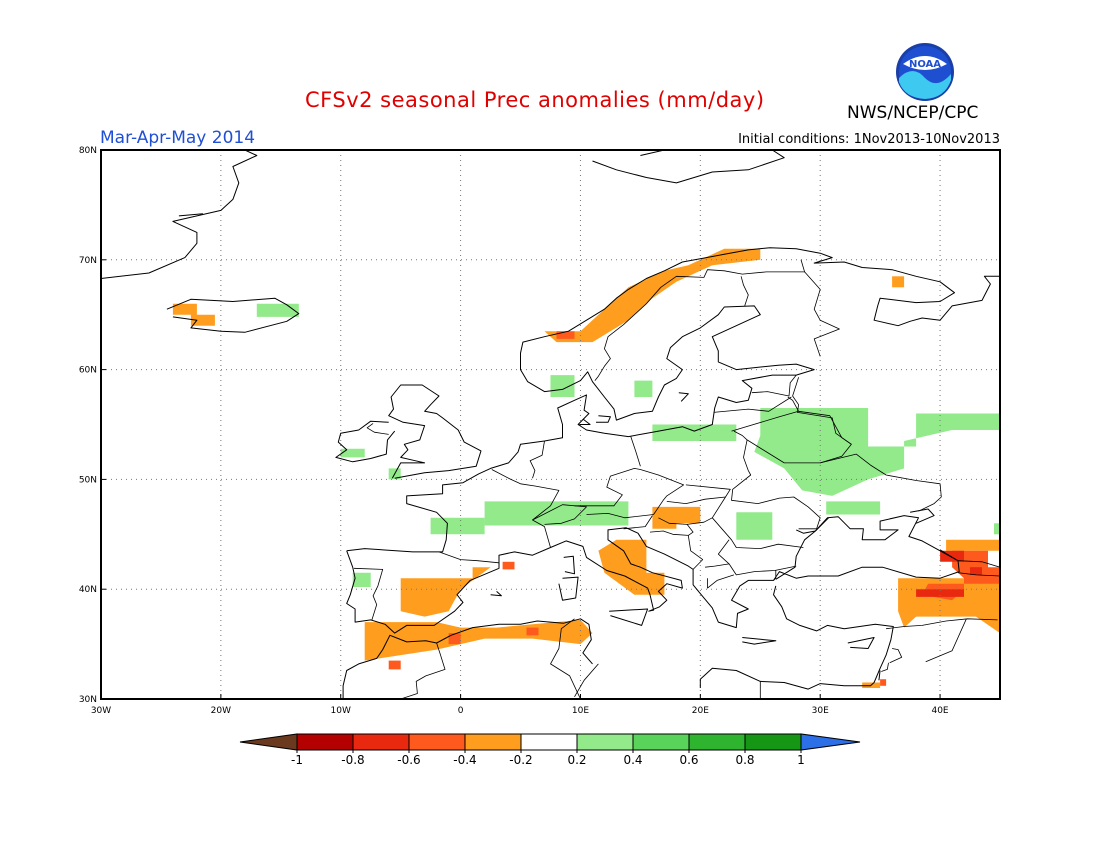  I want to click on x-tick-label: 0, so click(461, 711).